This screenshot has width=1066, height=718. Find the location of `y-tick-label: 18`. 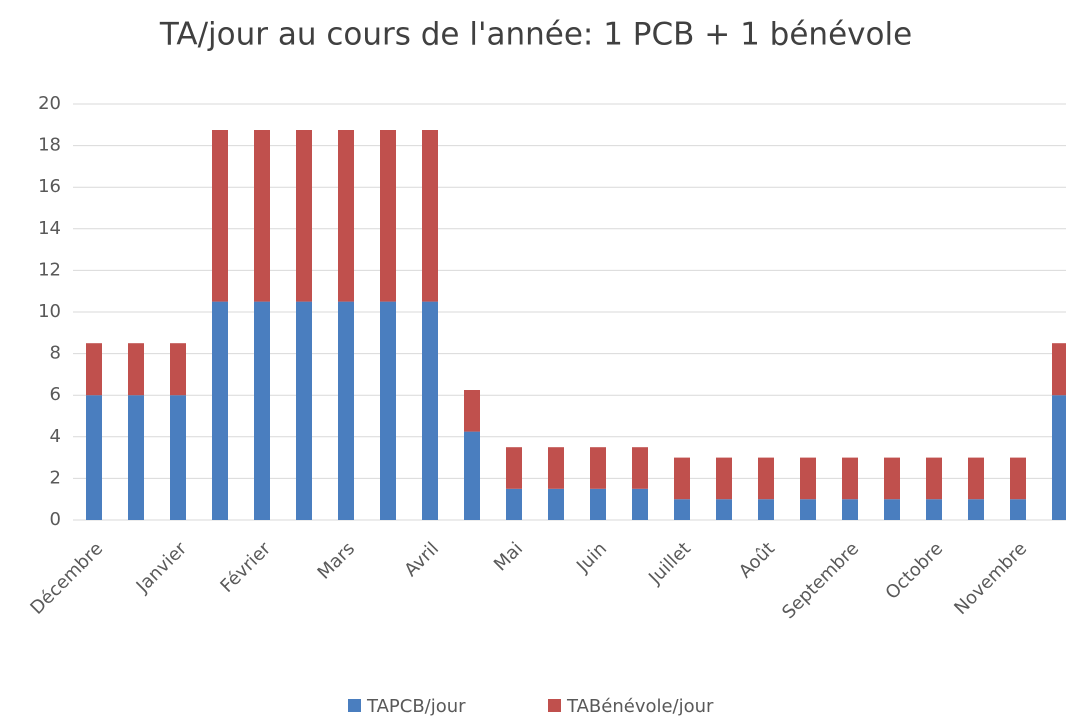

y-tick-label: 18 is located at coordinates (49, 145).